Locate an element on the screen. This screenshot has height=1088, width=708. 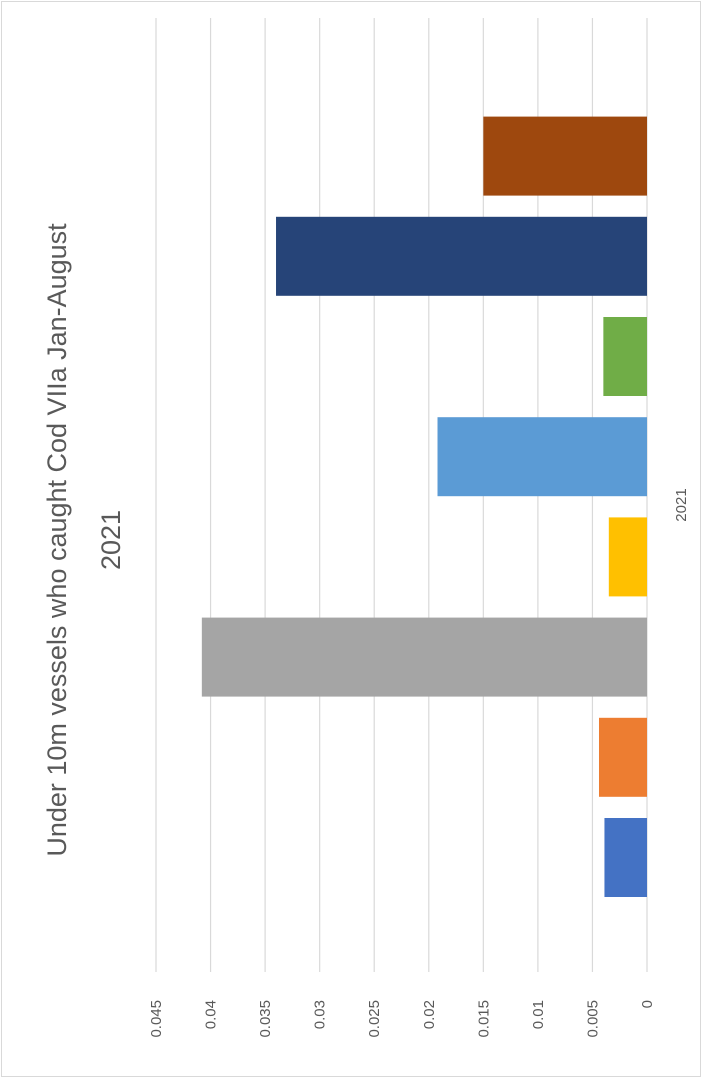
tick-label: 0.04 is located at coordinates (211, 1014).